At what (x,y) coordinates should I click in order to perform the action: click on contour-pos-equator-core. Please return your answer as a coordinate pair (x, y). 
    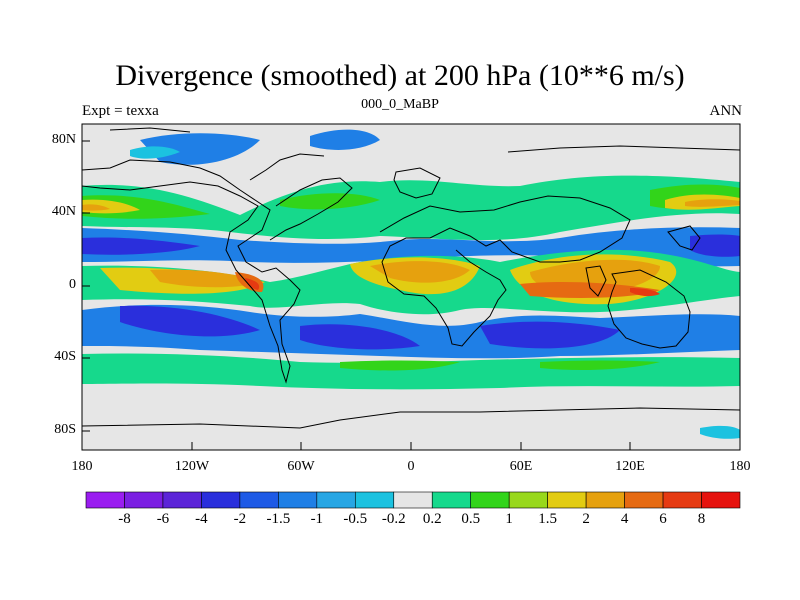
    Looking at the image, I should click on (405, 276).